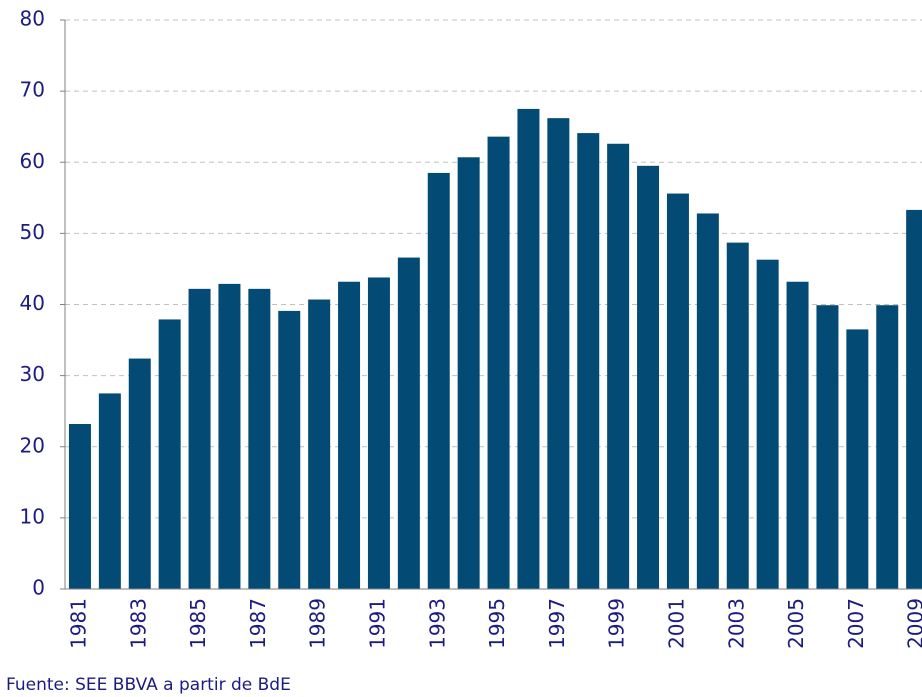 This screenshot has width=922, height=697. What do you see at coordinates (32, 232) in the screenshot?
I see `y-tick-label: 50` at bounding box center [32, 232].